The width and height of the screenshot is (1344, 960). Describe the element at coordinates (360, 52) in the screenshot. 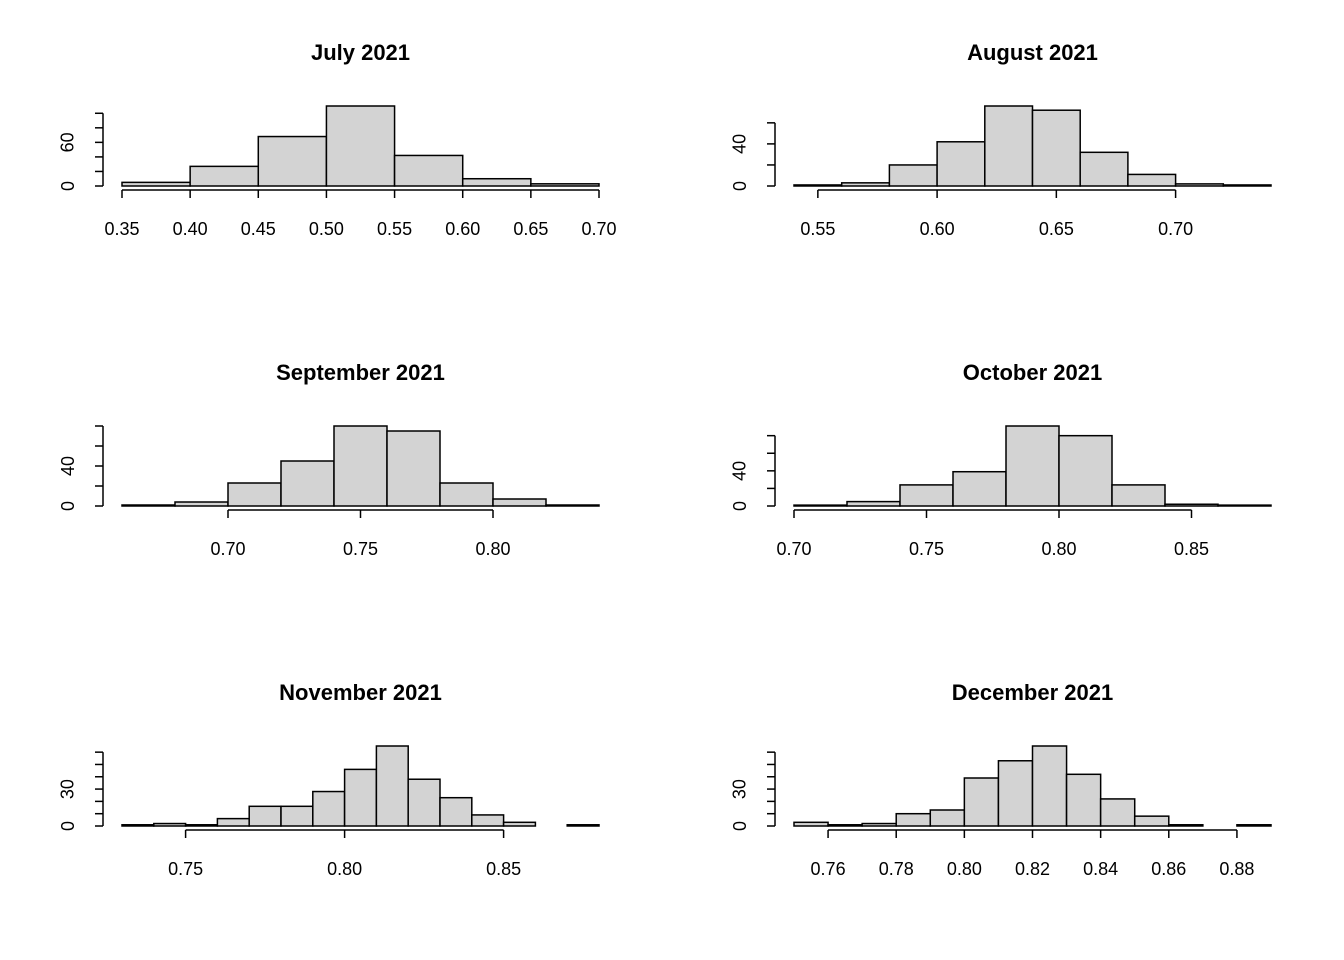

I see `chart-title: July 2021` at that location.